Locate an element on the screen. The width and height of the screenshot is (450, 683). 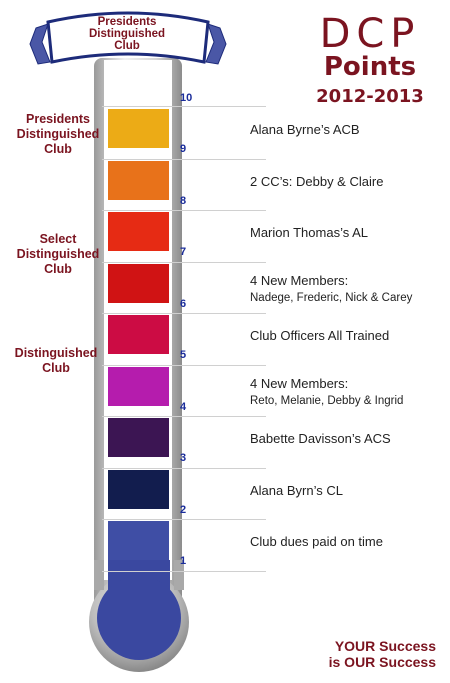
scale-number: 6 is located at coordinates (183, 303).